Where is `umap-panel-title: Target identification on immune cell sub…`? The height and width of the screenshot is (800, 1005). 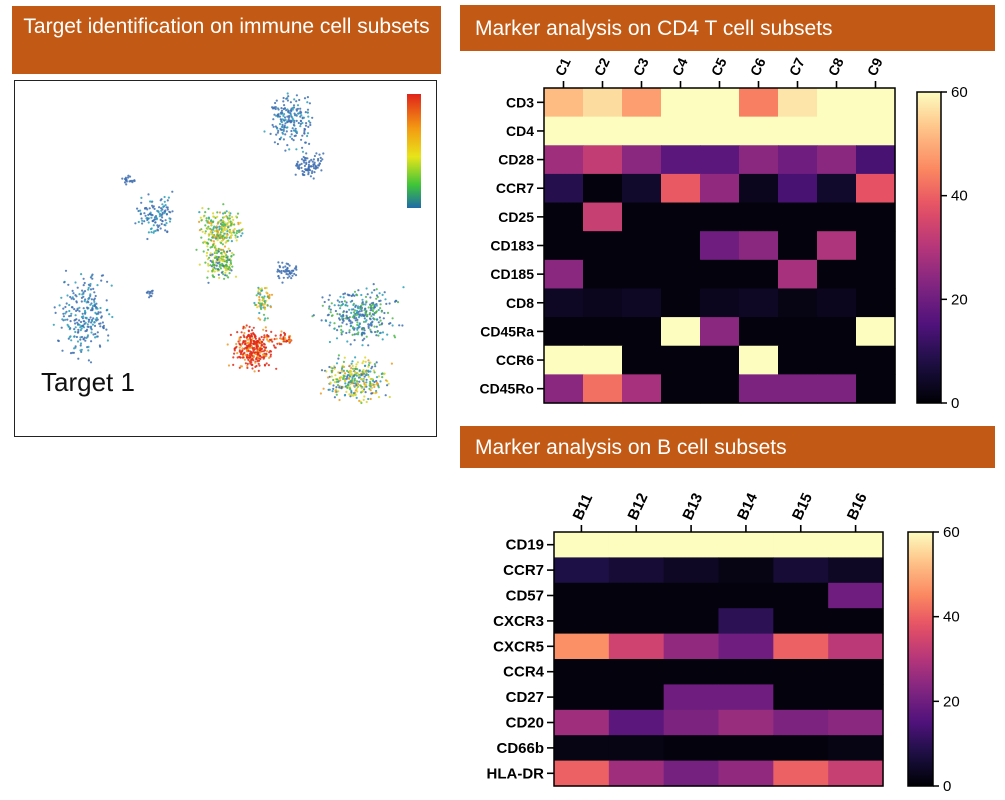 umap-panel-title: Target identification on immune cell sub… is located at coordinates (226, 40).